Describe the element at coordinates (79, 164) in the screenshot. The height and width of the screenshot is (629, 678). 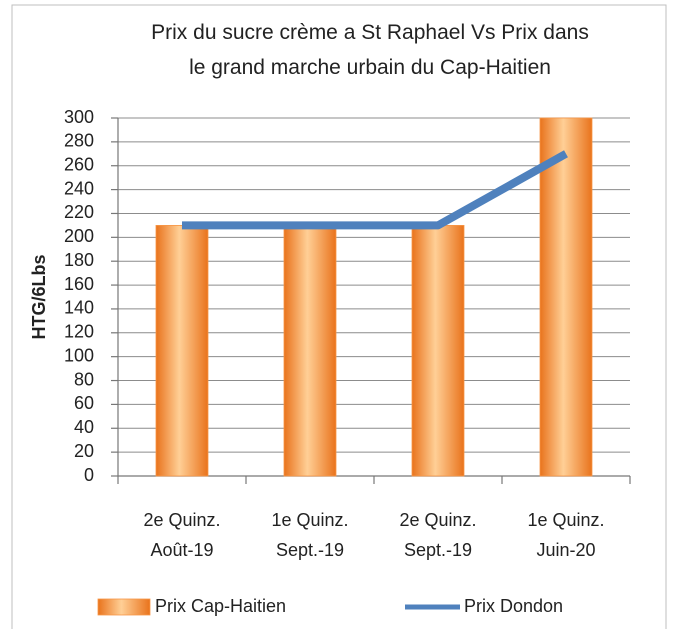
I see `y-tick-label: 260` at that location.